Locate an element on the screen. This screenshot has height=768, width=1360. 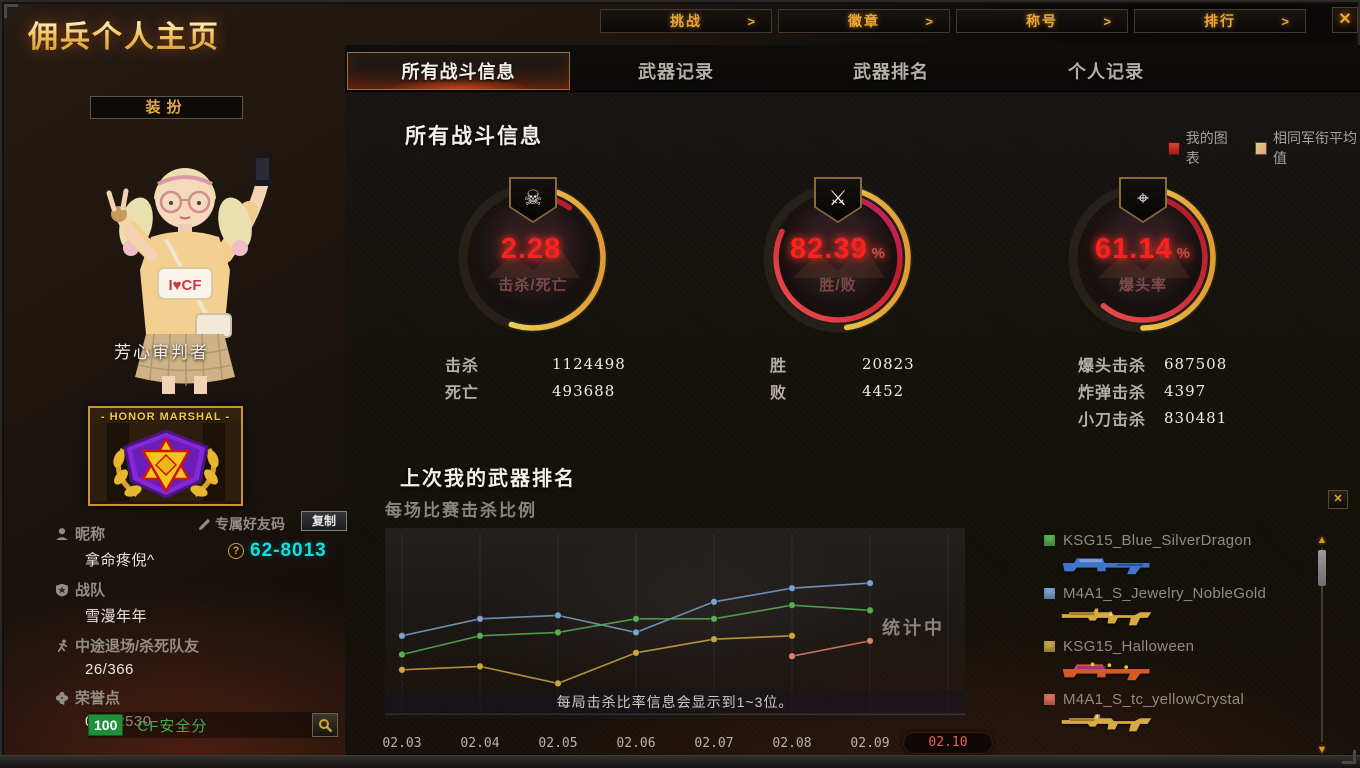
tab-label: 武器记录 is located at coordinates (676, 72).